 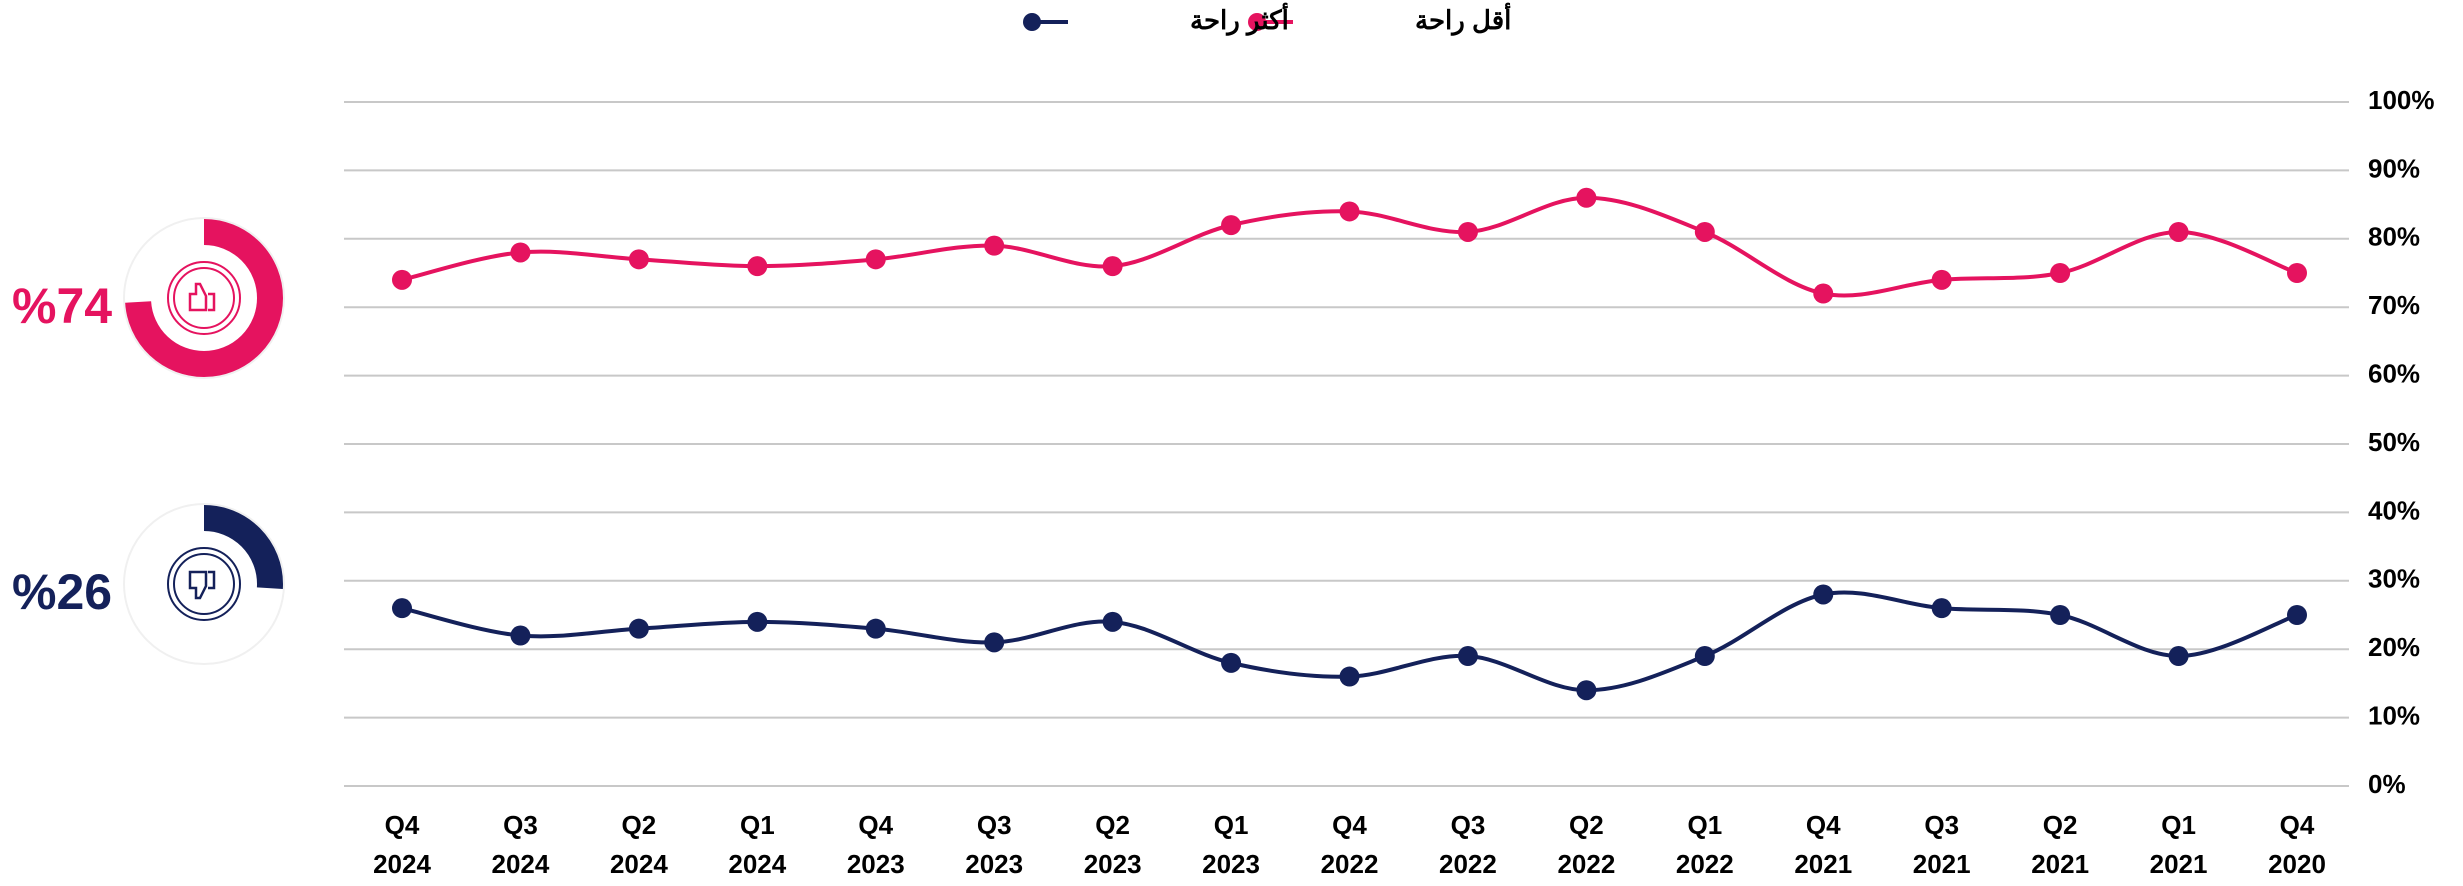 I want to click on legend-label: أكثر راحة, so click(x=1239, y=19).